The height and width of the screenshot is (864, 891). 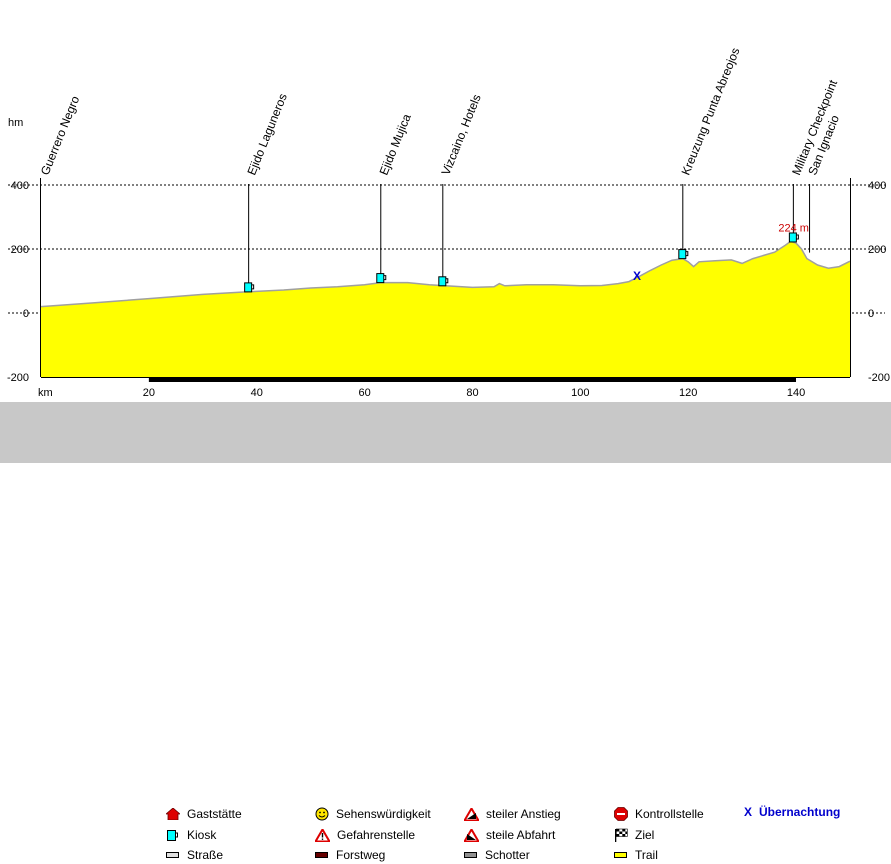 I want to click on legend-kiosk: Kiosk, so click(x=191, y=835).